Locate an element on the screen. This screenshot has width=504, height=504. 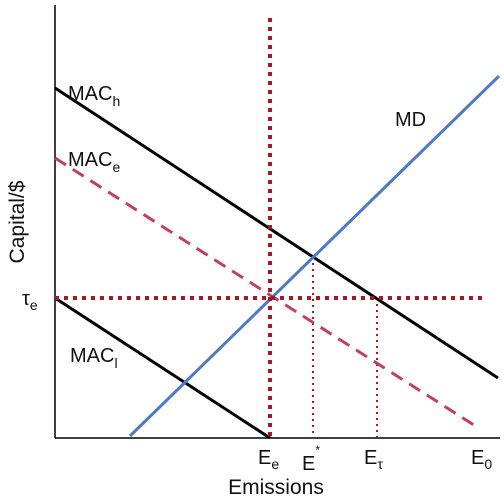
tau-e-label: τe is located at coordinates (30, 300).